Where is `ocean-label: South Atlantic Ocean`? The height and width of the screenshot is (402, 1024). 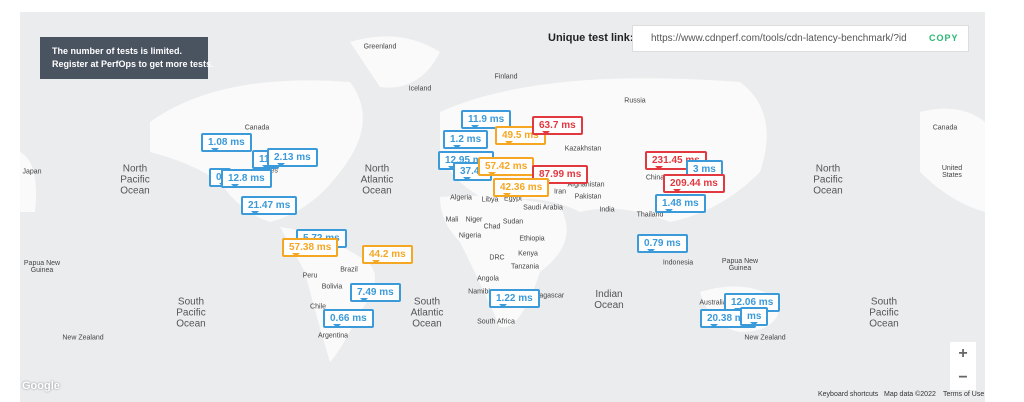
ocean-label: South Atlantic Ocean is located at coordinates (427, 313).